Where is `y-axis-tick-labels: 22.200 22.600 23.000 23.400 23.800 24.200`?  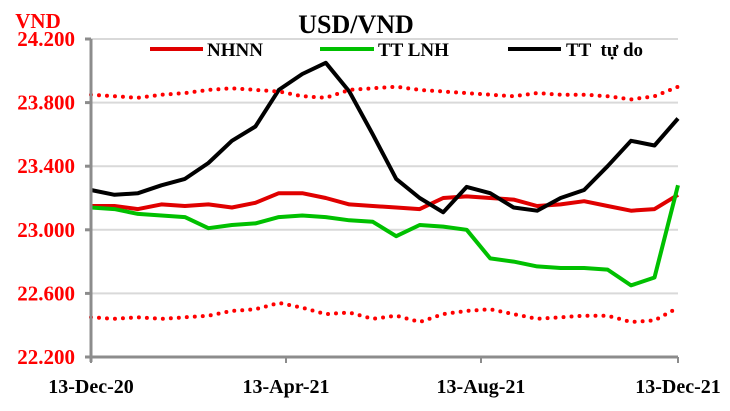
y-axis-tick-labels: 22.200 22.600 23.000 23.400 23.800 24.200 is located at coordinates (46, 198).